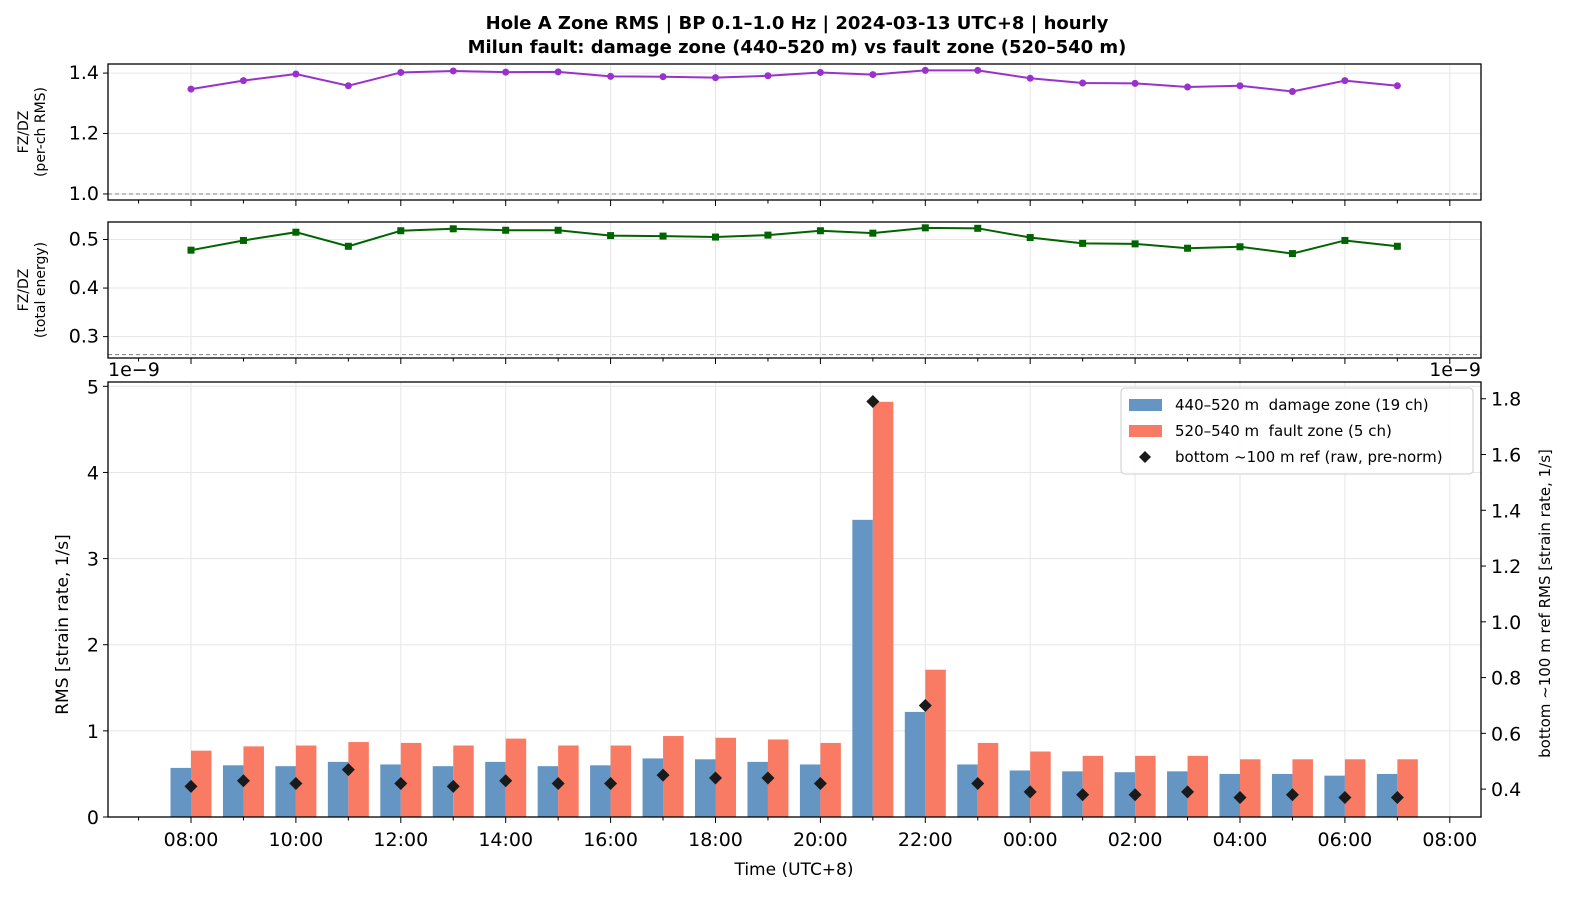 Image resolution: width=1594 pixels, height=907 pixels. Describe the element at coordinates (1506, 456) in the screenshot. I see `bar-y2tick-label: 1.6` at that location.